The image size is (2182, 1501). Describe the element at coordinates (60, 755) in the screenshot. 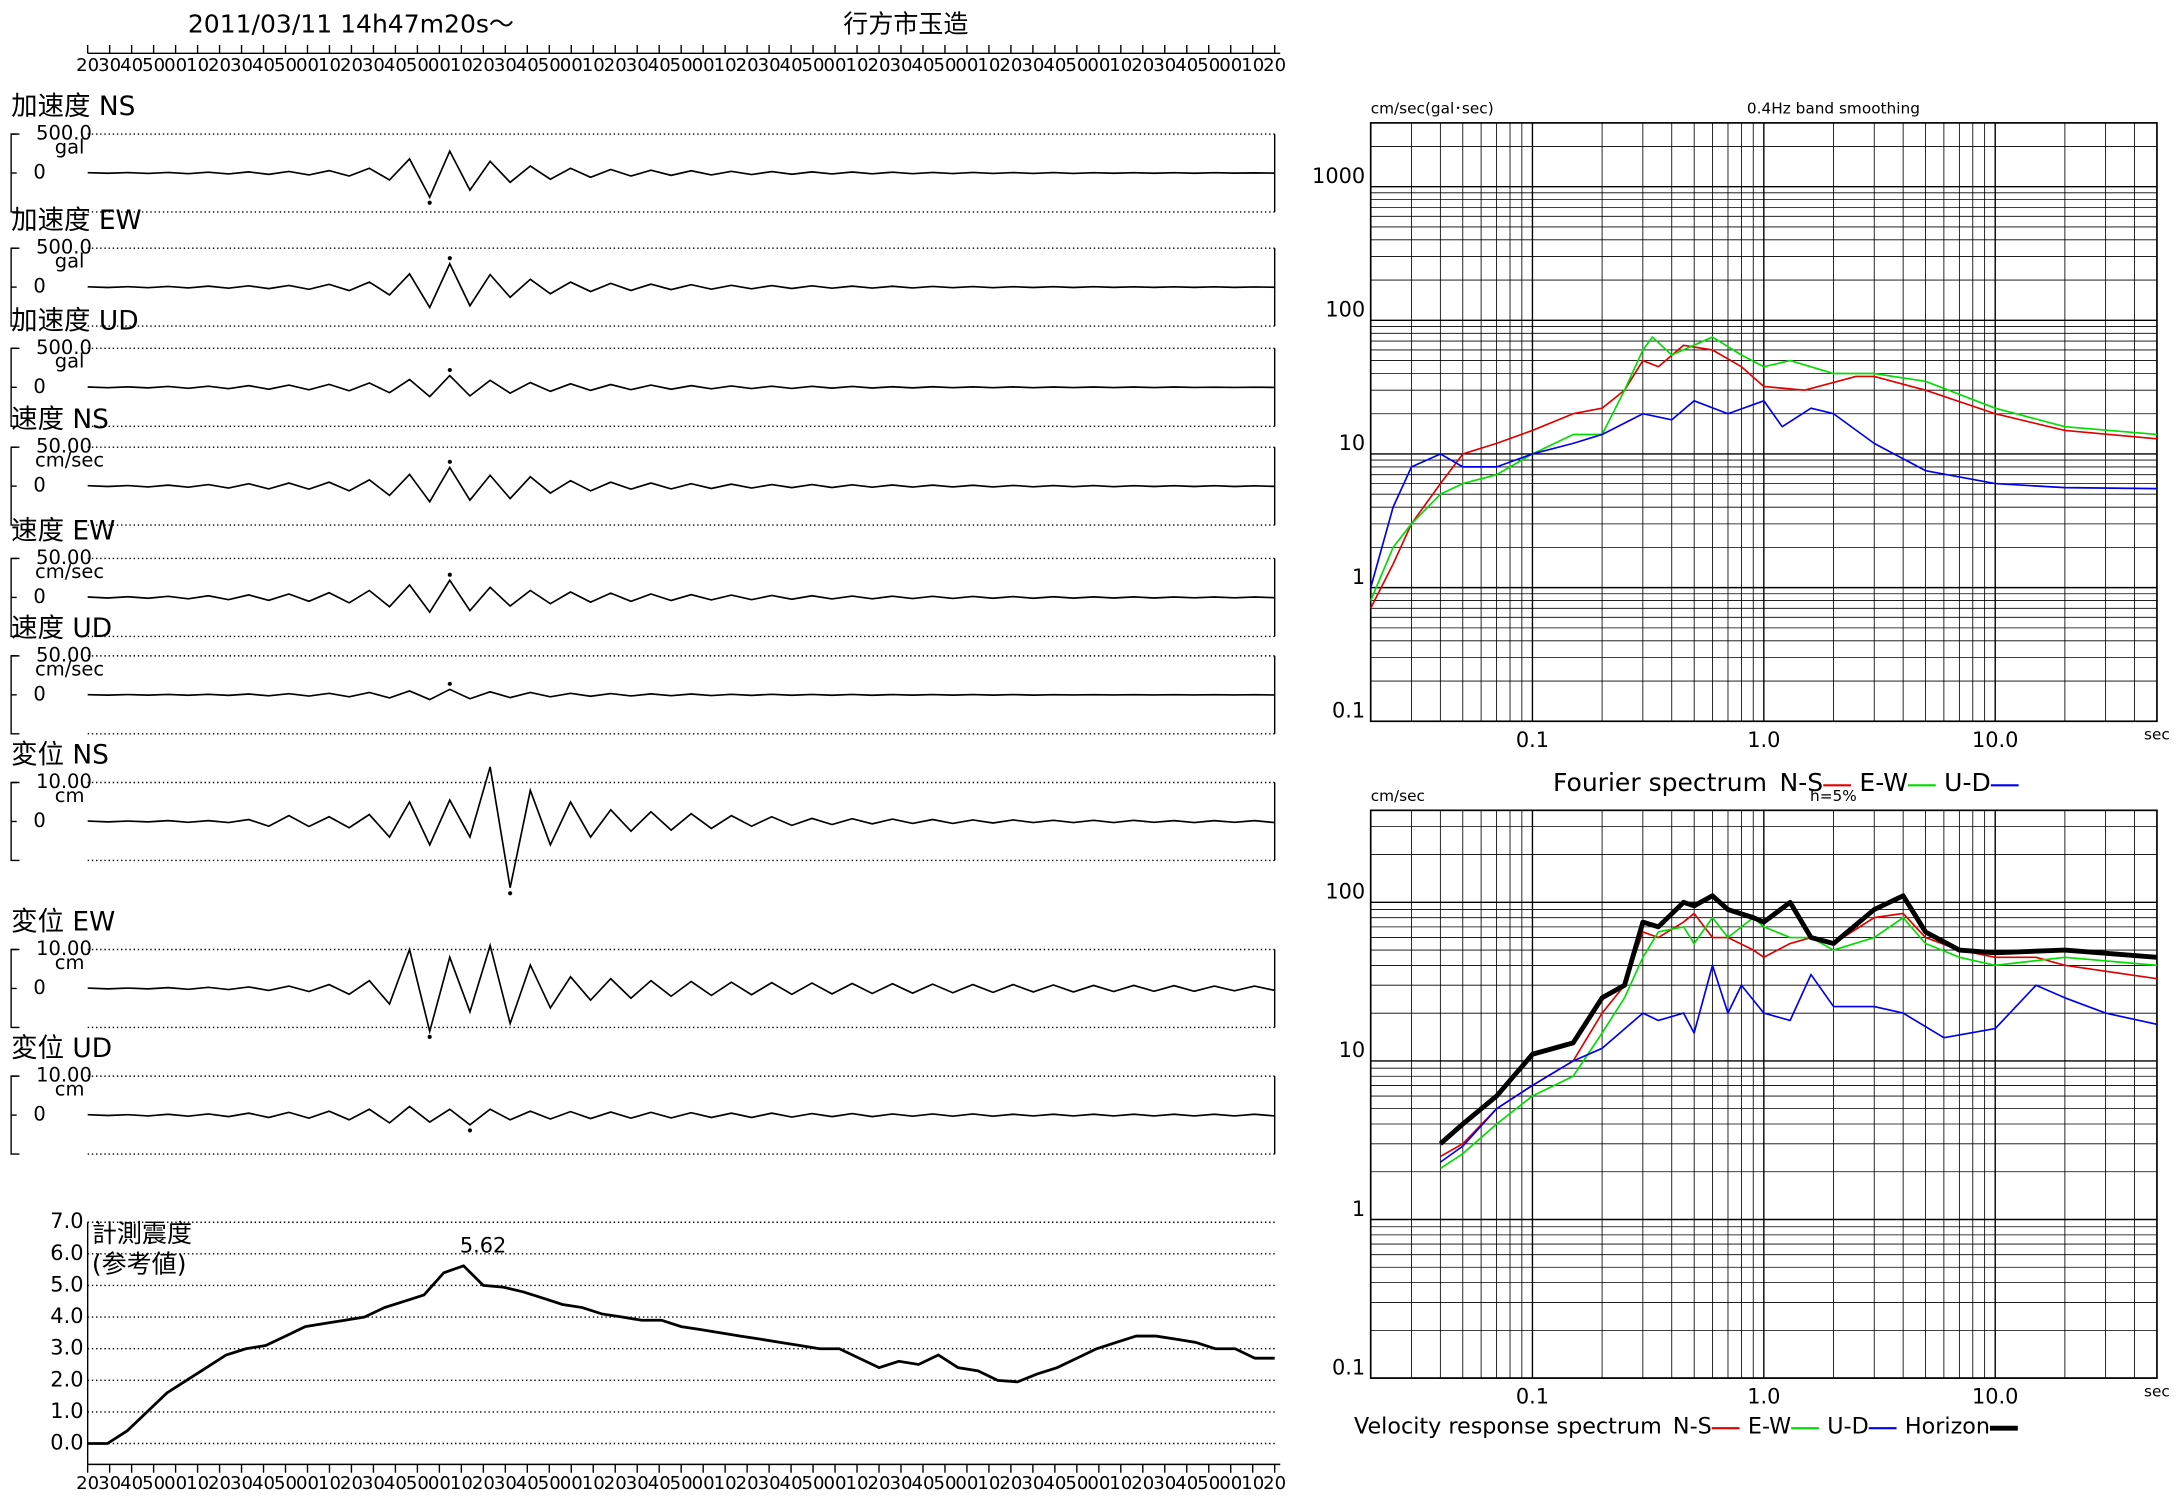

I see `panel-title: 変位 NS` at that location.